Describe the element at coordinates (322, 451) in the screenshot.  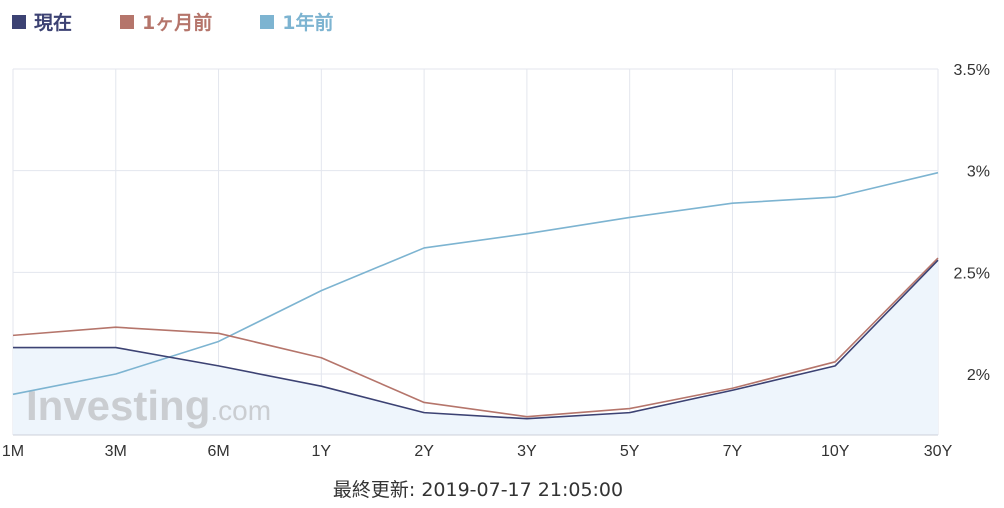
I see `x-tick-label: 1Y` at that location.